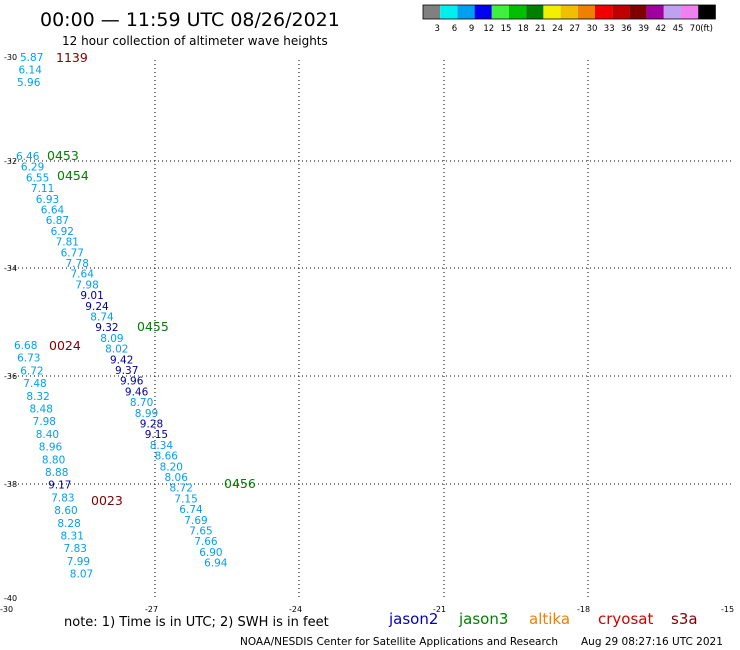  Describe the element at coordinates (29, 83) in the screenshot. I see `wave-height-value: 5.96` at that location.